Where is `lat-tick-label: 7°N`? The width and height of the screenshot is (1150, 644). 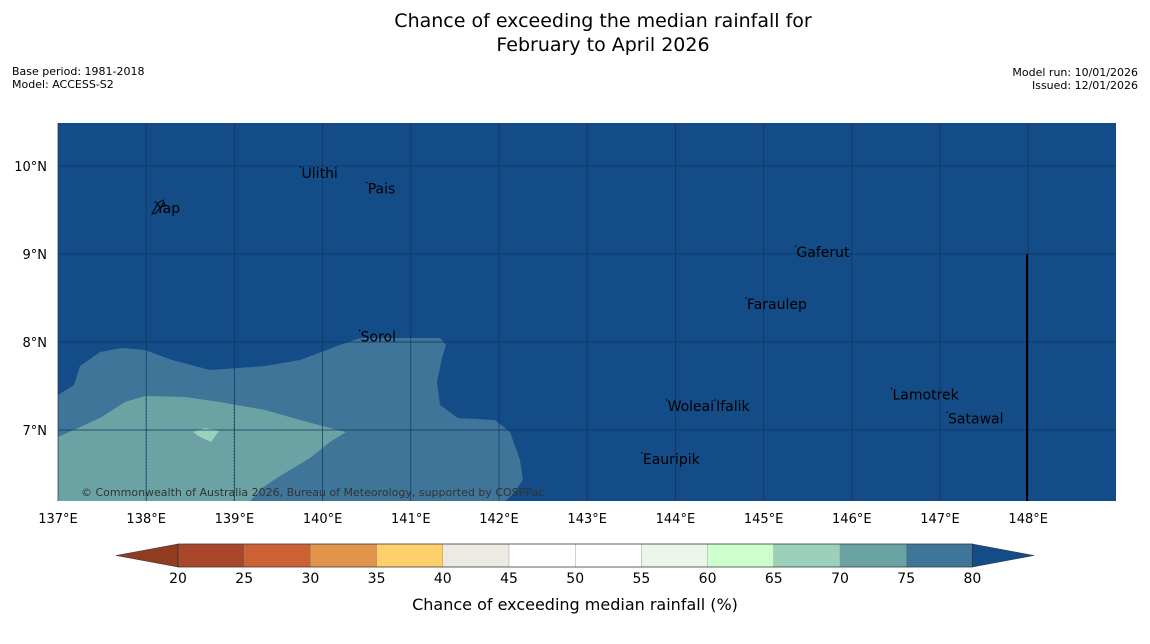 lat-tick-label: 7°N is located at coordinates (35, 431).